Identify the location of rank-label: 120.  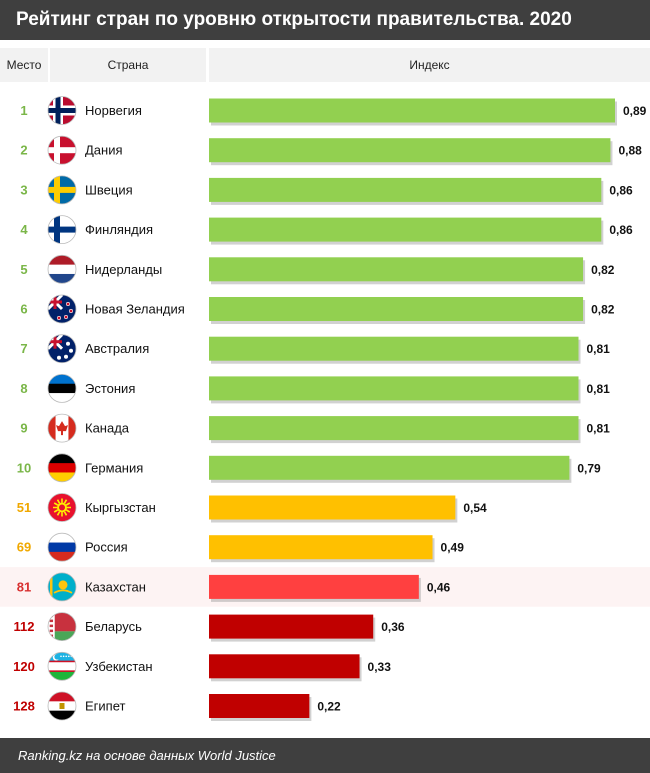
(24, 666).